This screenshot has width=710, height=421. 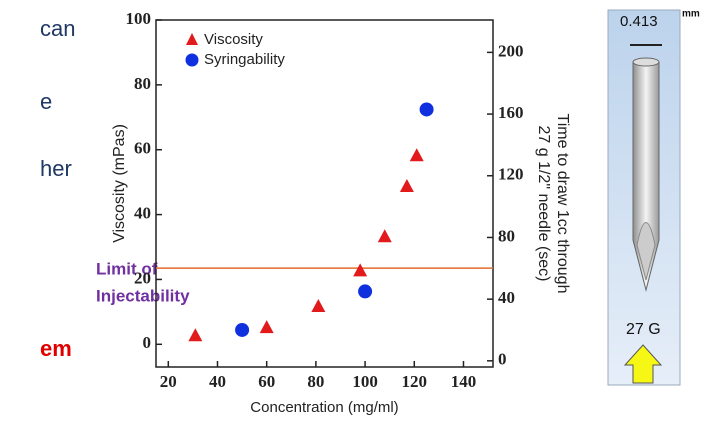 I want to click on annotation: Limit of, so click(x=127, y=268).